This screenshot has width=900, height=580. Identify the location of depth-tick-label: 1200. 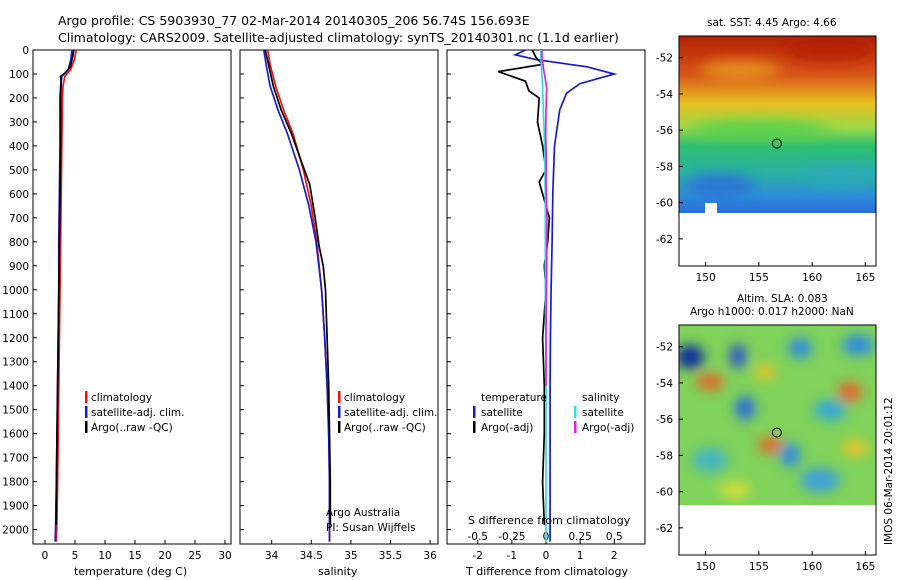
(15, 339).